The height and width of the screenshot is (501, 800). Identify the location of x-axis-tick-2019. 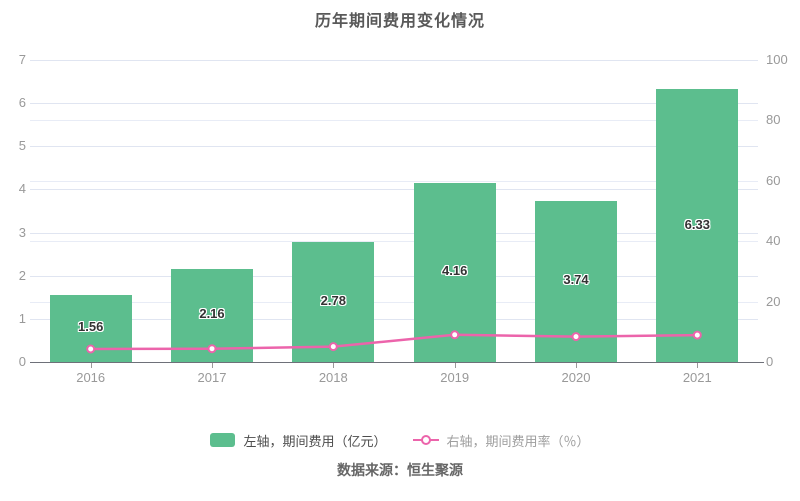
(455, 365).